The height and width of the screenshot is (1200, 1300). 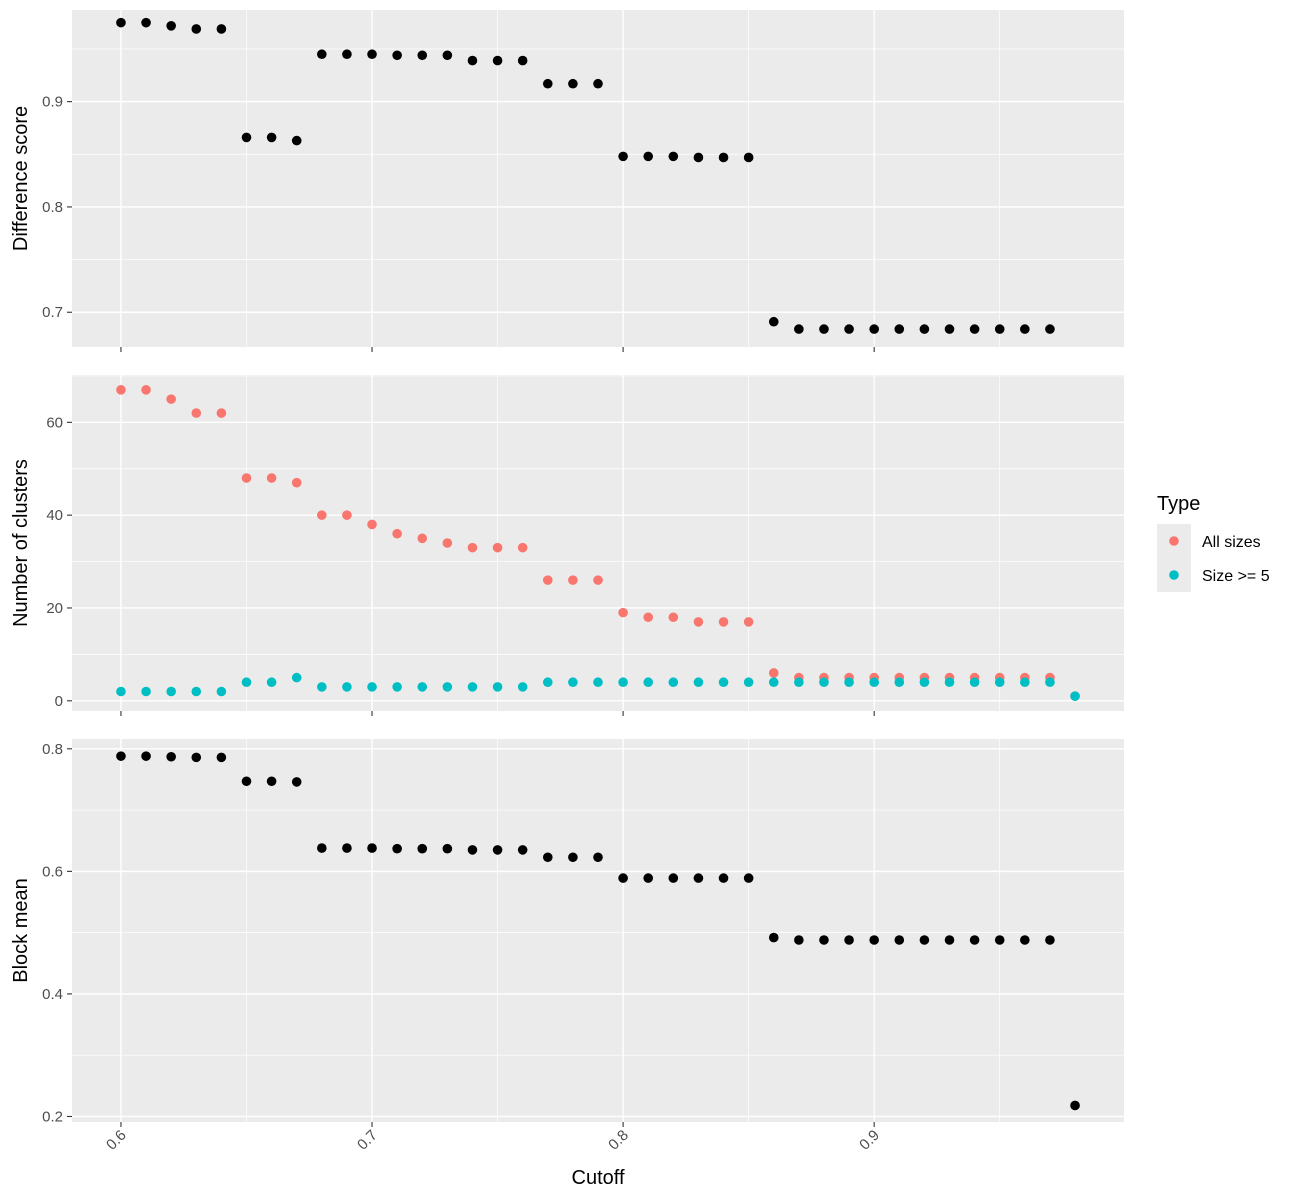 I want to click on y-tick-label: 0.9, so click(x=52, y=102).